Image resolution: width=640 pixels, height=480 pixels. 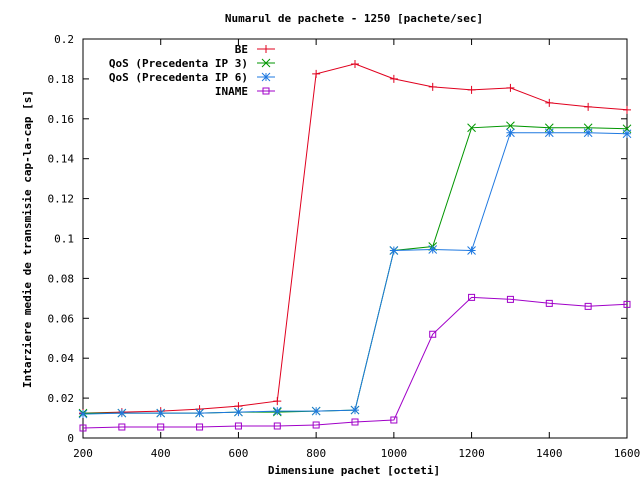 I want to click on legend-label: QoS (Precedenta IP 6), so click(x=178, y=77).